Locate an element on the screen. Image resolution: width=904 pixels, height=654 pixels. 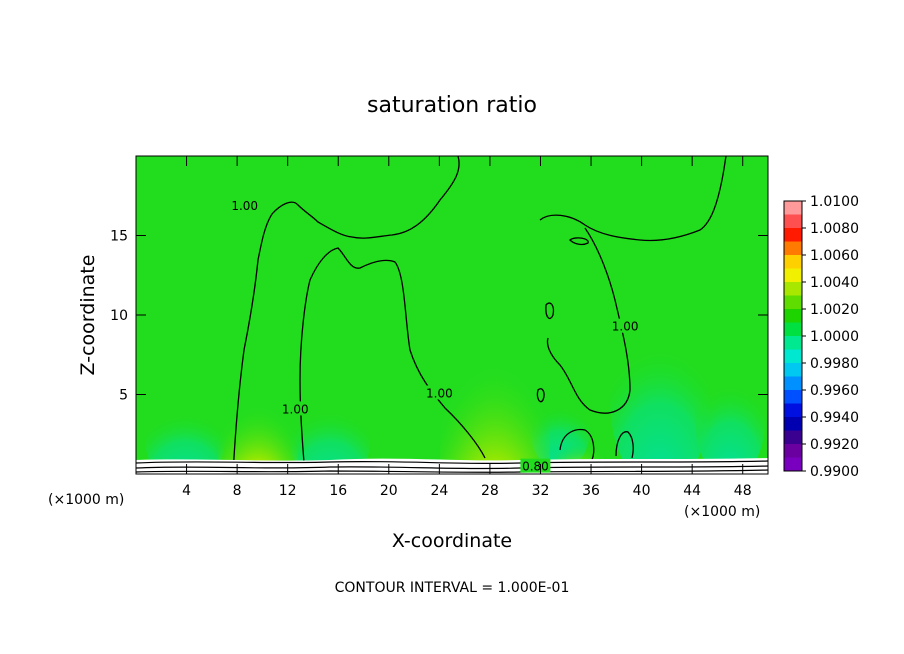
colorbar-label: 0.9900 is located at coordinates (834, 472).